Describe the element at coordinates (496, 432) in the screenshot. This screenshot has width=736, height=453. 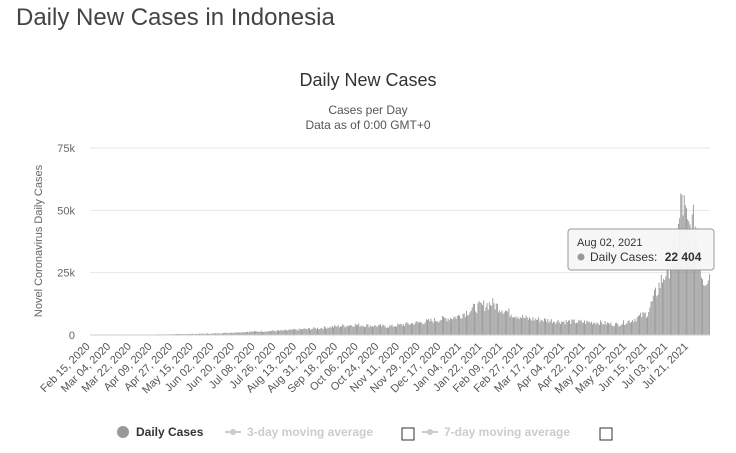
I see `legend-item-7day-average: 7-day moving average` at that location.